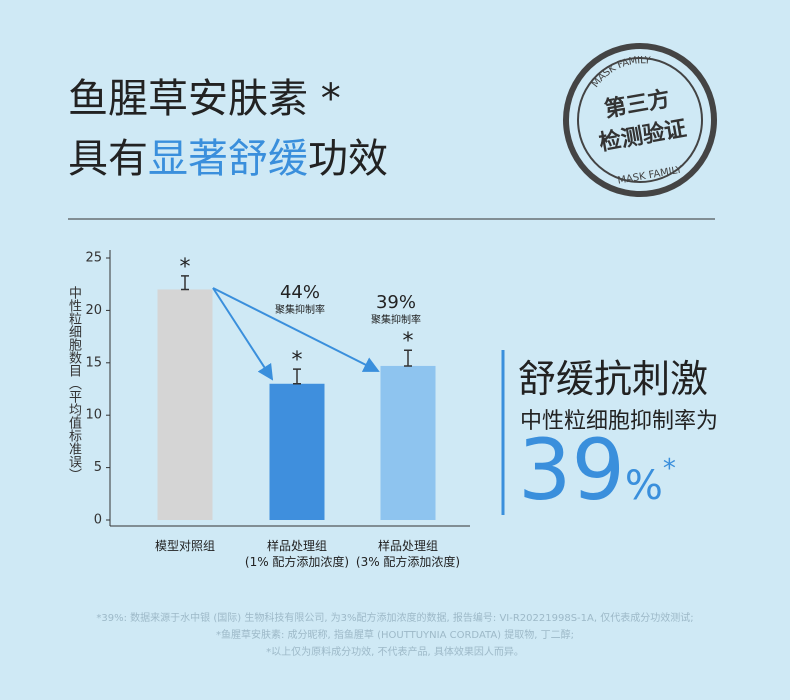 The image size is (790, 700). I want to click on title-line2: 具有显著舒缓功效, so click(228, 155).